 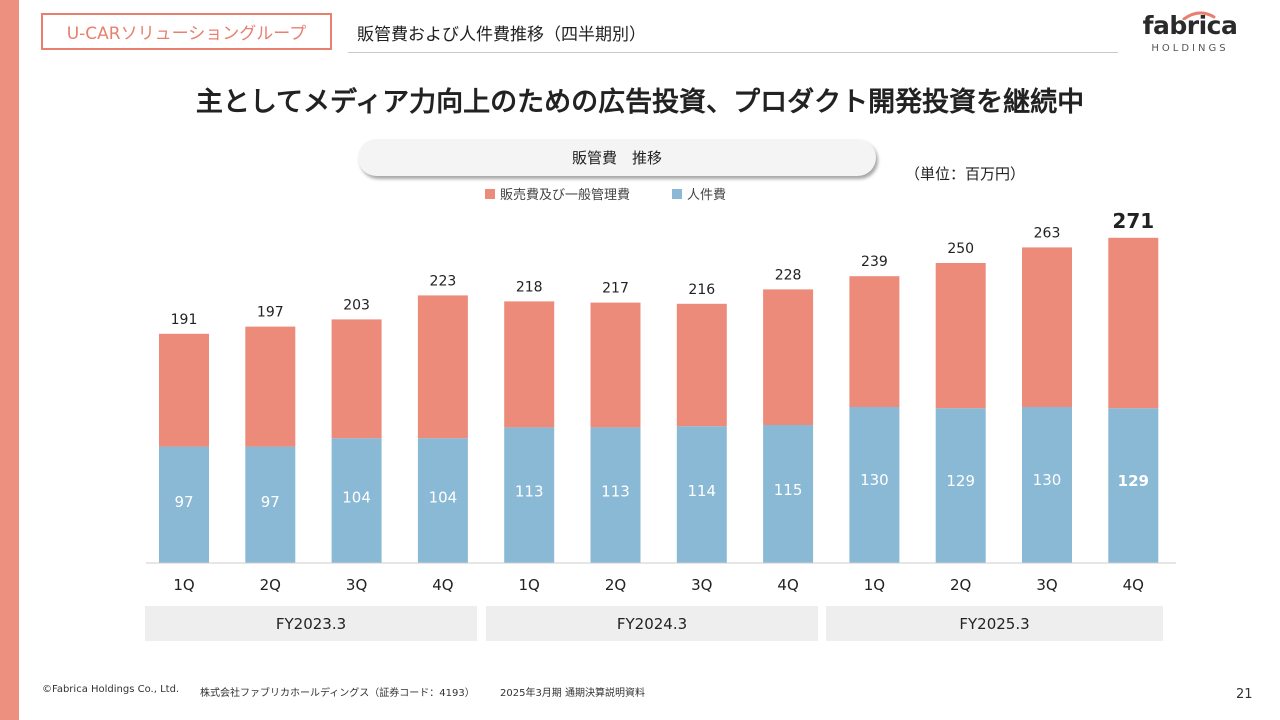 What do you see at coordinates (707, 195) in the screenshot?
I see `legend-label-labor: 人件費` at bounding box center [707, 195].